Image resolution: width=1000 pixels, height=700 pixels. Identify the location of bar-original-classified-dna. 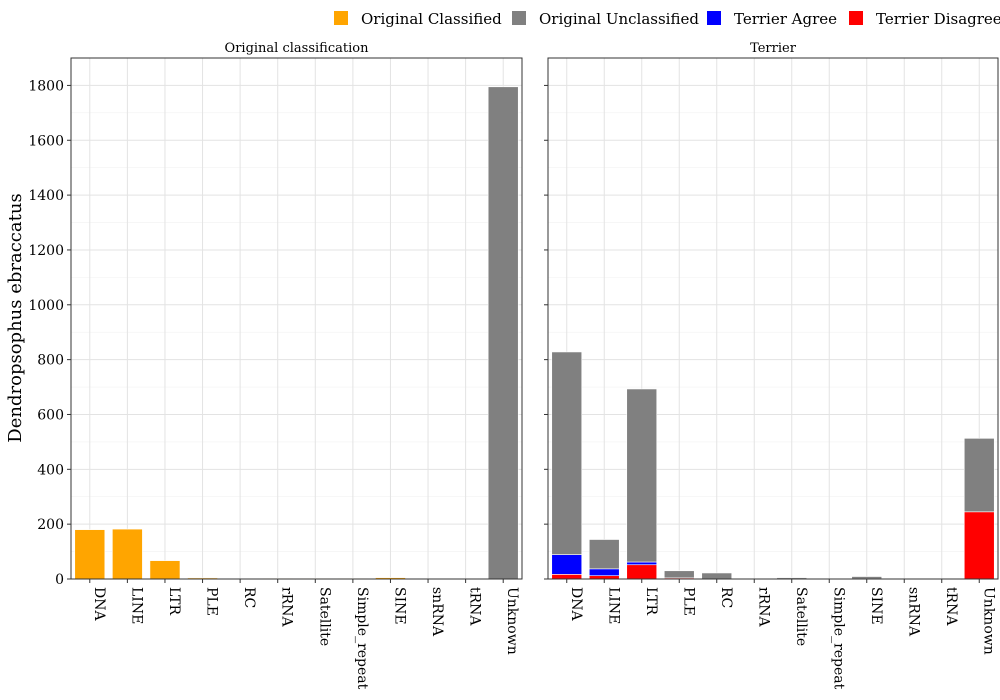
(90, 554).